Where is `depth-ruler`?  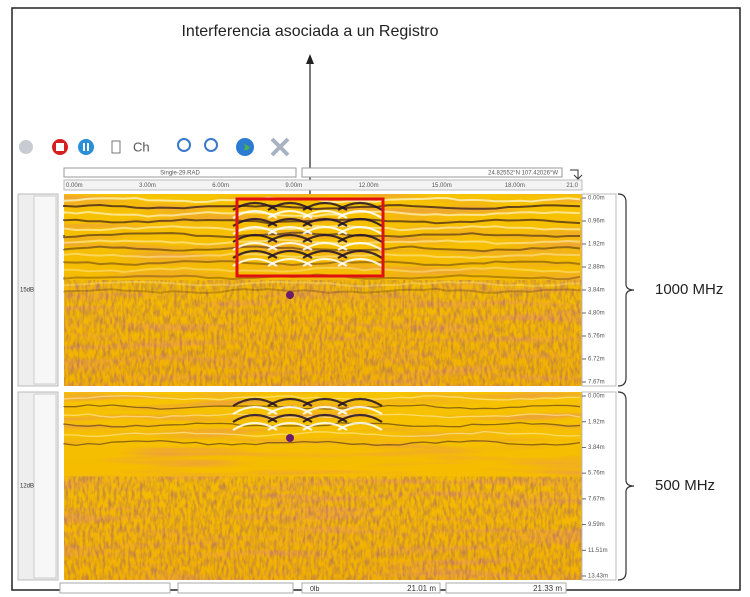 depth-ruler is located at coordinates (599, 486).